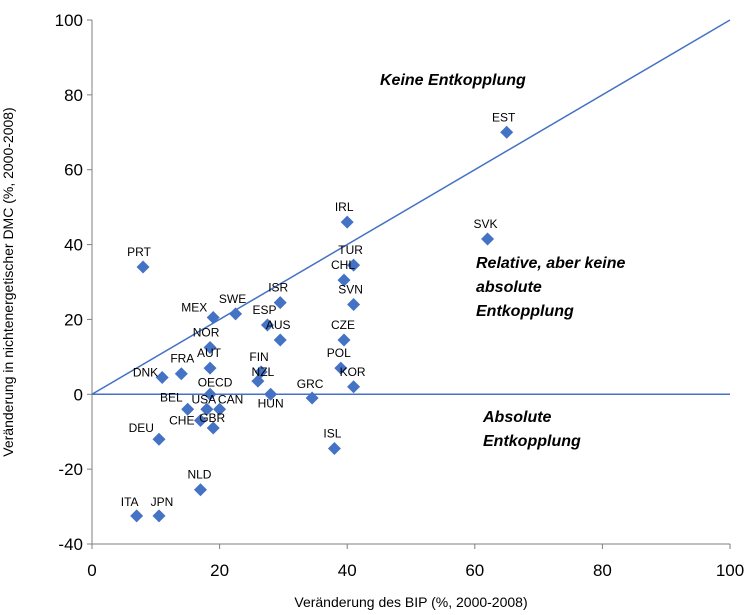  I want to click on point-est, so click(507, 132).